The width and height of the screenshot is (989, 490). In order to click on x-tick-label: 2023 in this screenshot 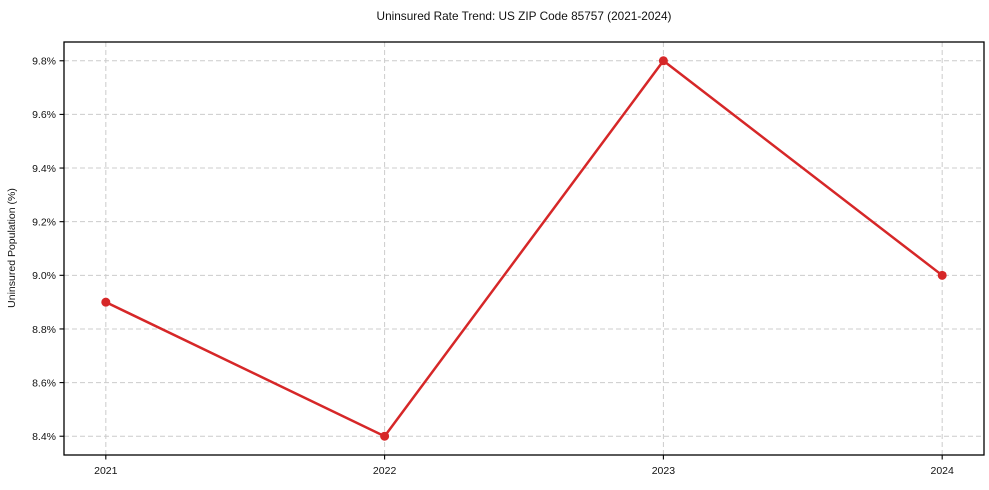, I will do `click(664, 471)`.